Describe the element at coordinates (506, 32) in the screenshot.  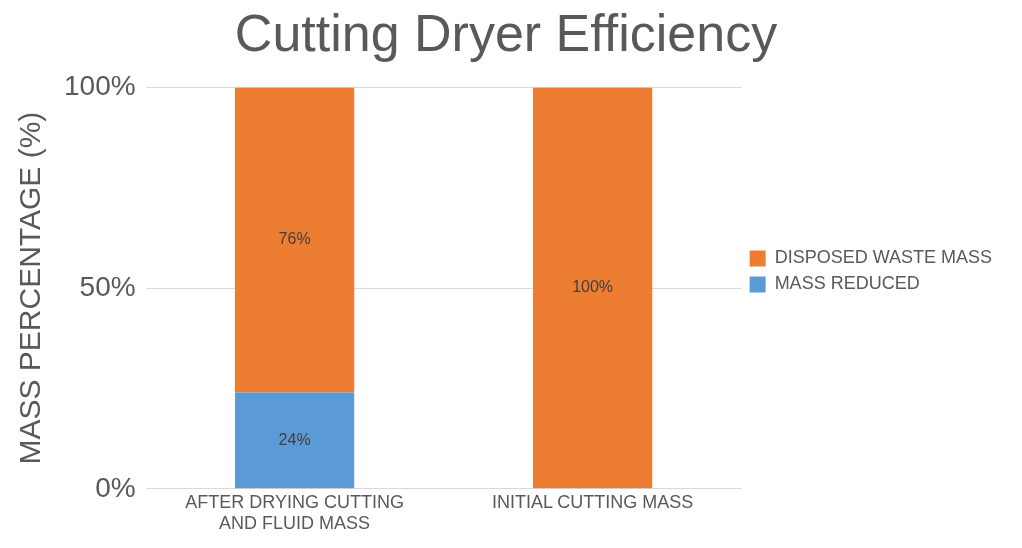
I see `chart-title: Cutting Dryer Efficiency` at that location.